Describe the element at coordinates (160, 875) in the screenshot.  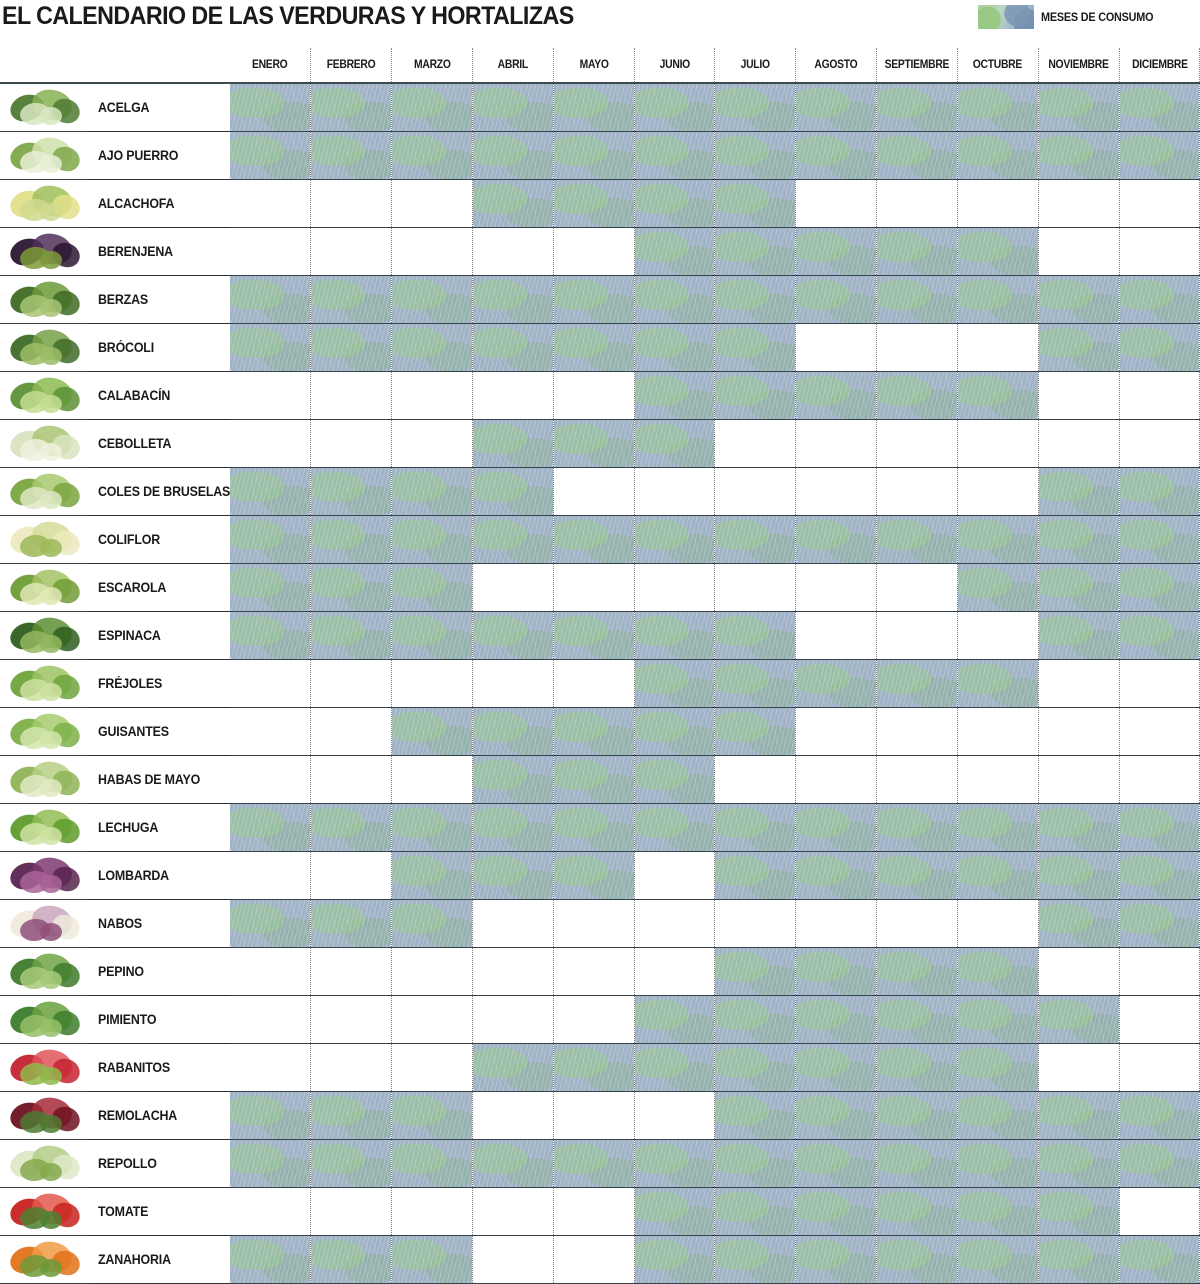
I see `vegetable-name-cell: LOMBARDA` at that location.